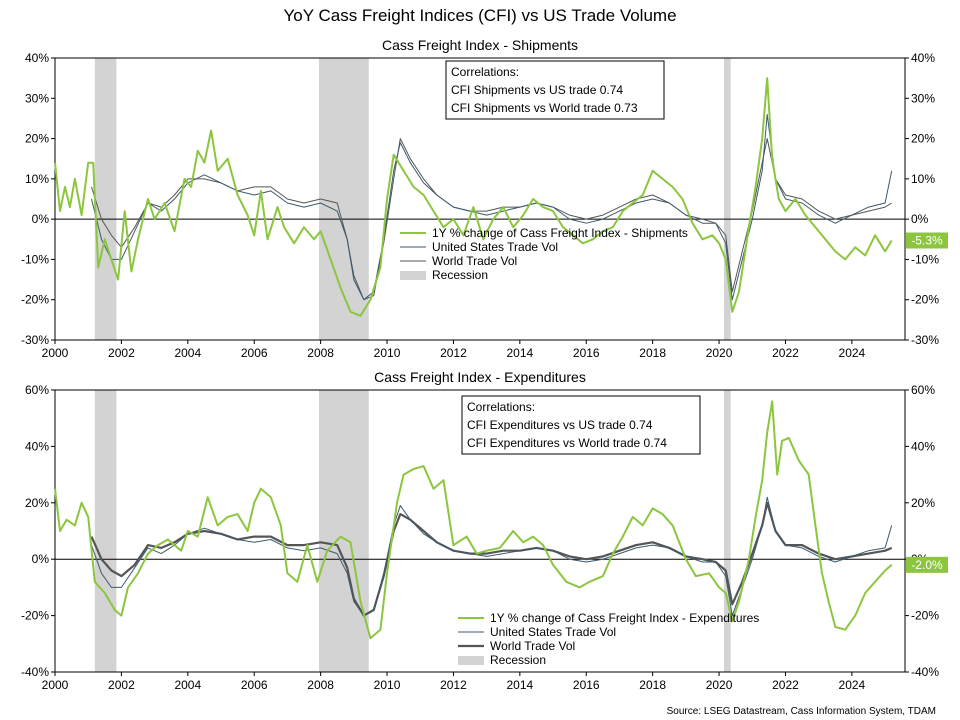 The height and width of the screenshot is (720, 960). What do you see at coordinates (925, 259) in the screenshot?
I see `y-tick-label-right: -10%` at bounding box center [925, 259].